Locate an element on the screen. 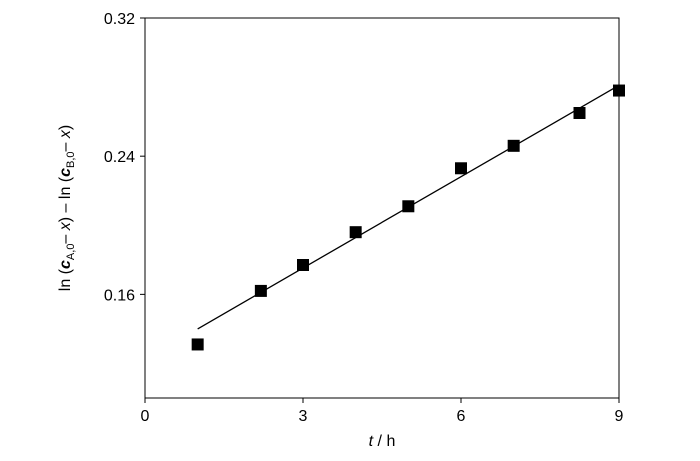  x-tick-label: 0 is located at coordinates (145, 416).